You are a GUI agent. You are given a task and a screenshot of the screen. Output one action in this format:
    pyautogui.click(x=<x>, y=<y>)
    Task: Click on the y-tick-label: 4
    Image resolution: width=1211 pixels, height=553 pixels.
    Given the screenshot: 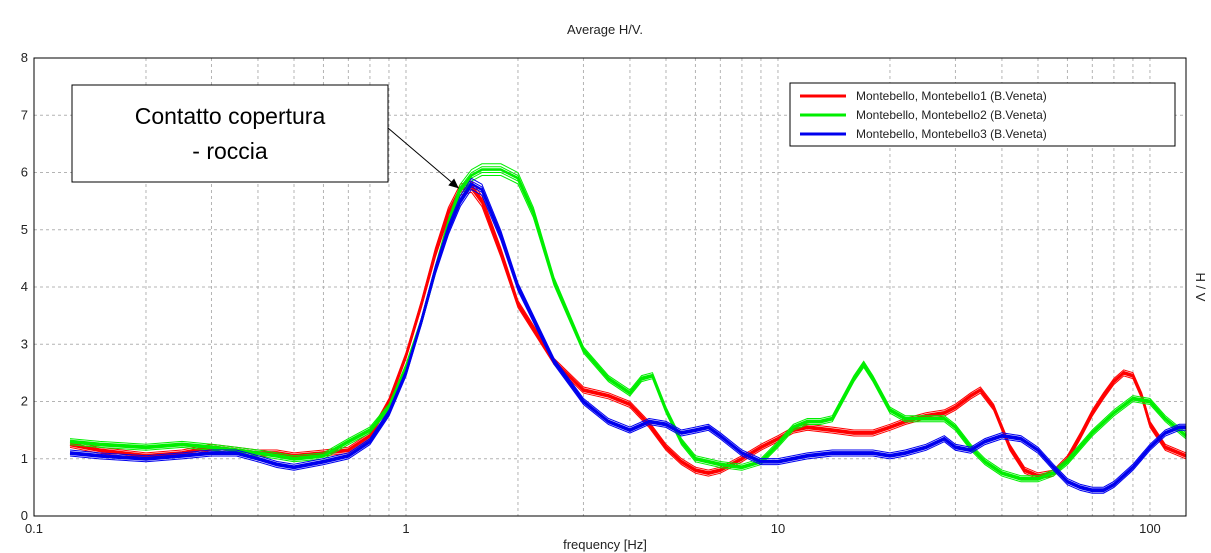 What is the action you would take?
    pyautogui.click(x=24, y=286)
    